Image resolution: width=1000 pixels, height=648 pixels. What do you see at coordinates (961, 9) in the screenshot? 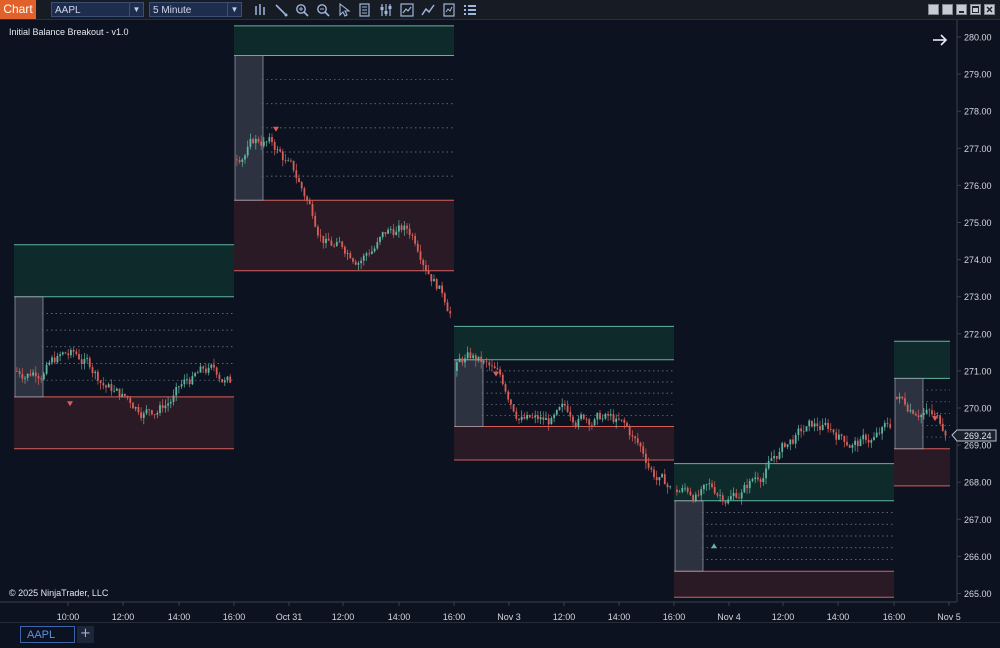
I see `minimize-icon` at bounding box center [961, 9].